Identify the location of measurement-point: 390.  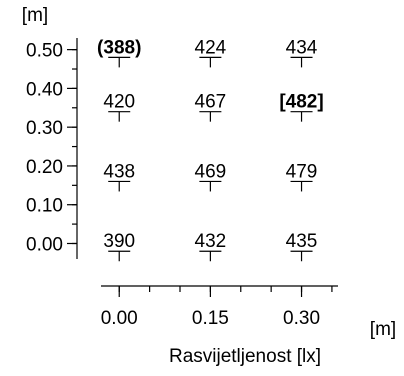
(119, 246).